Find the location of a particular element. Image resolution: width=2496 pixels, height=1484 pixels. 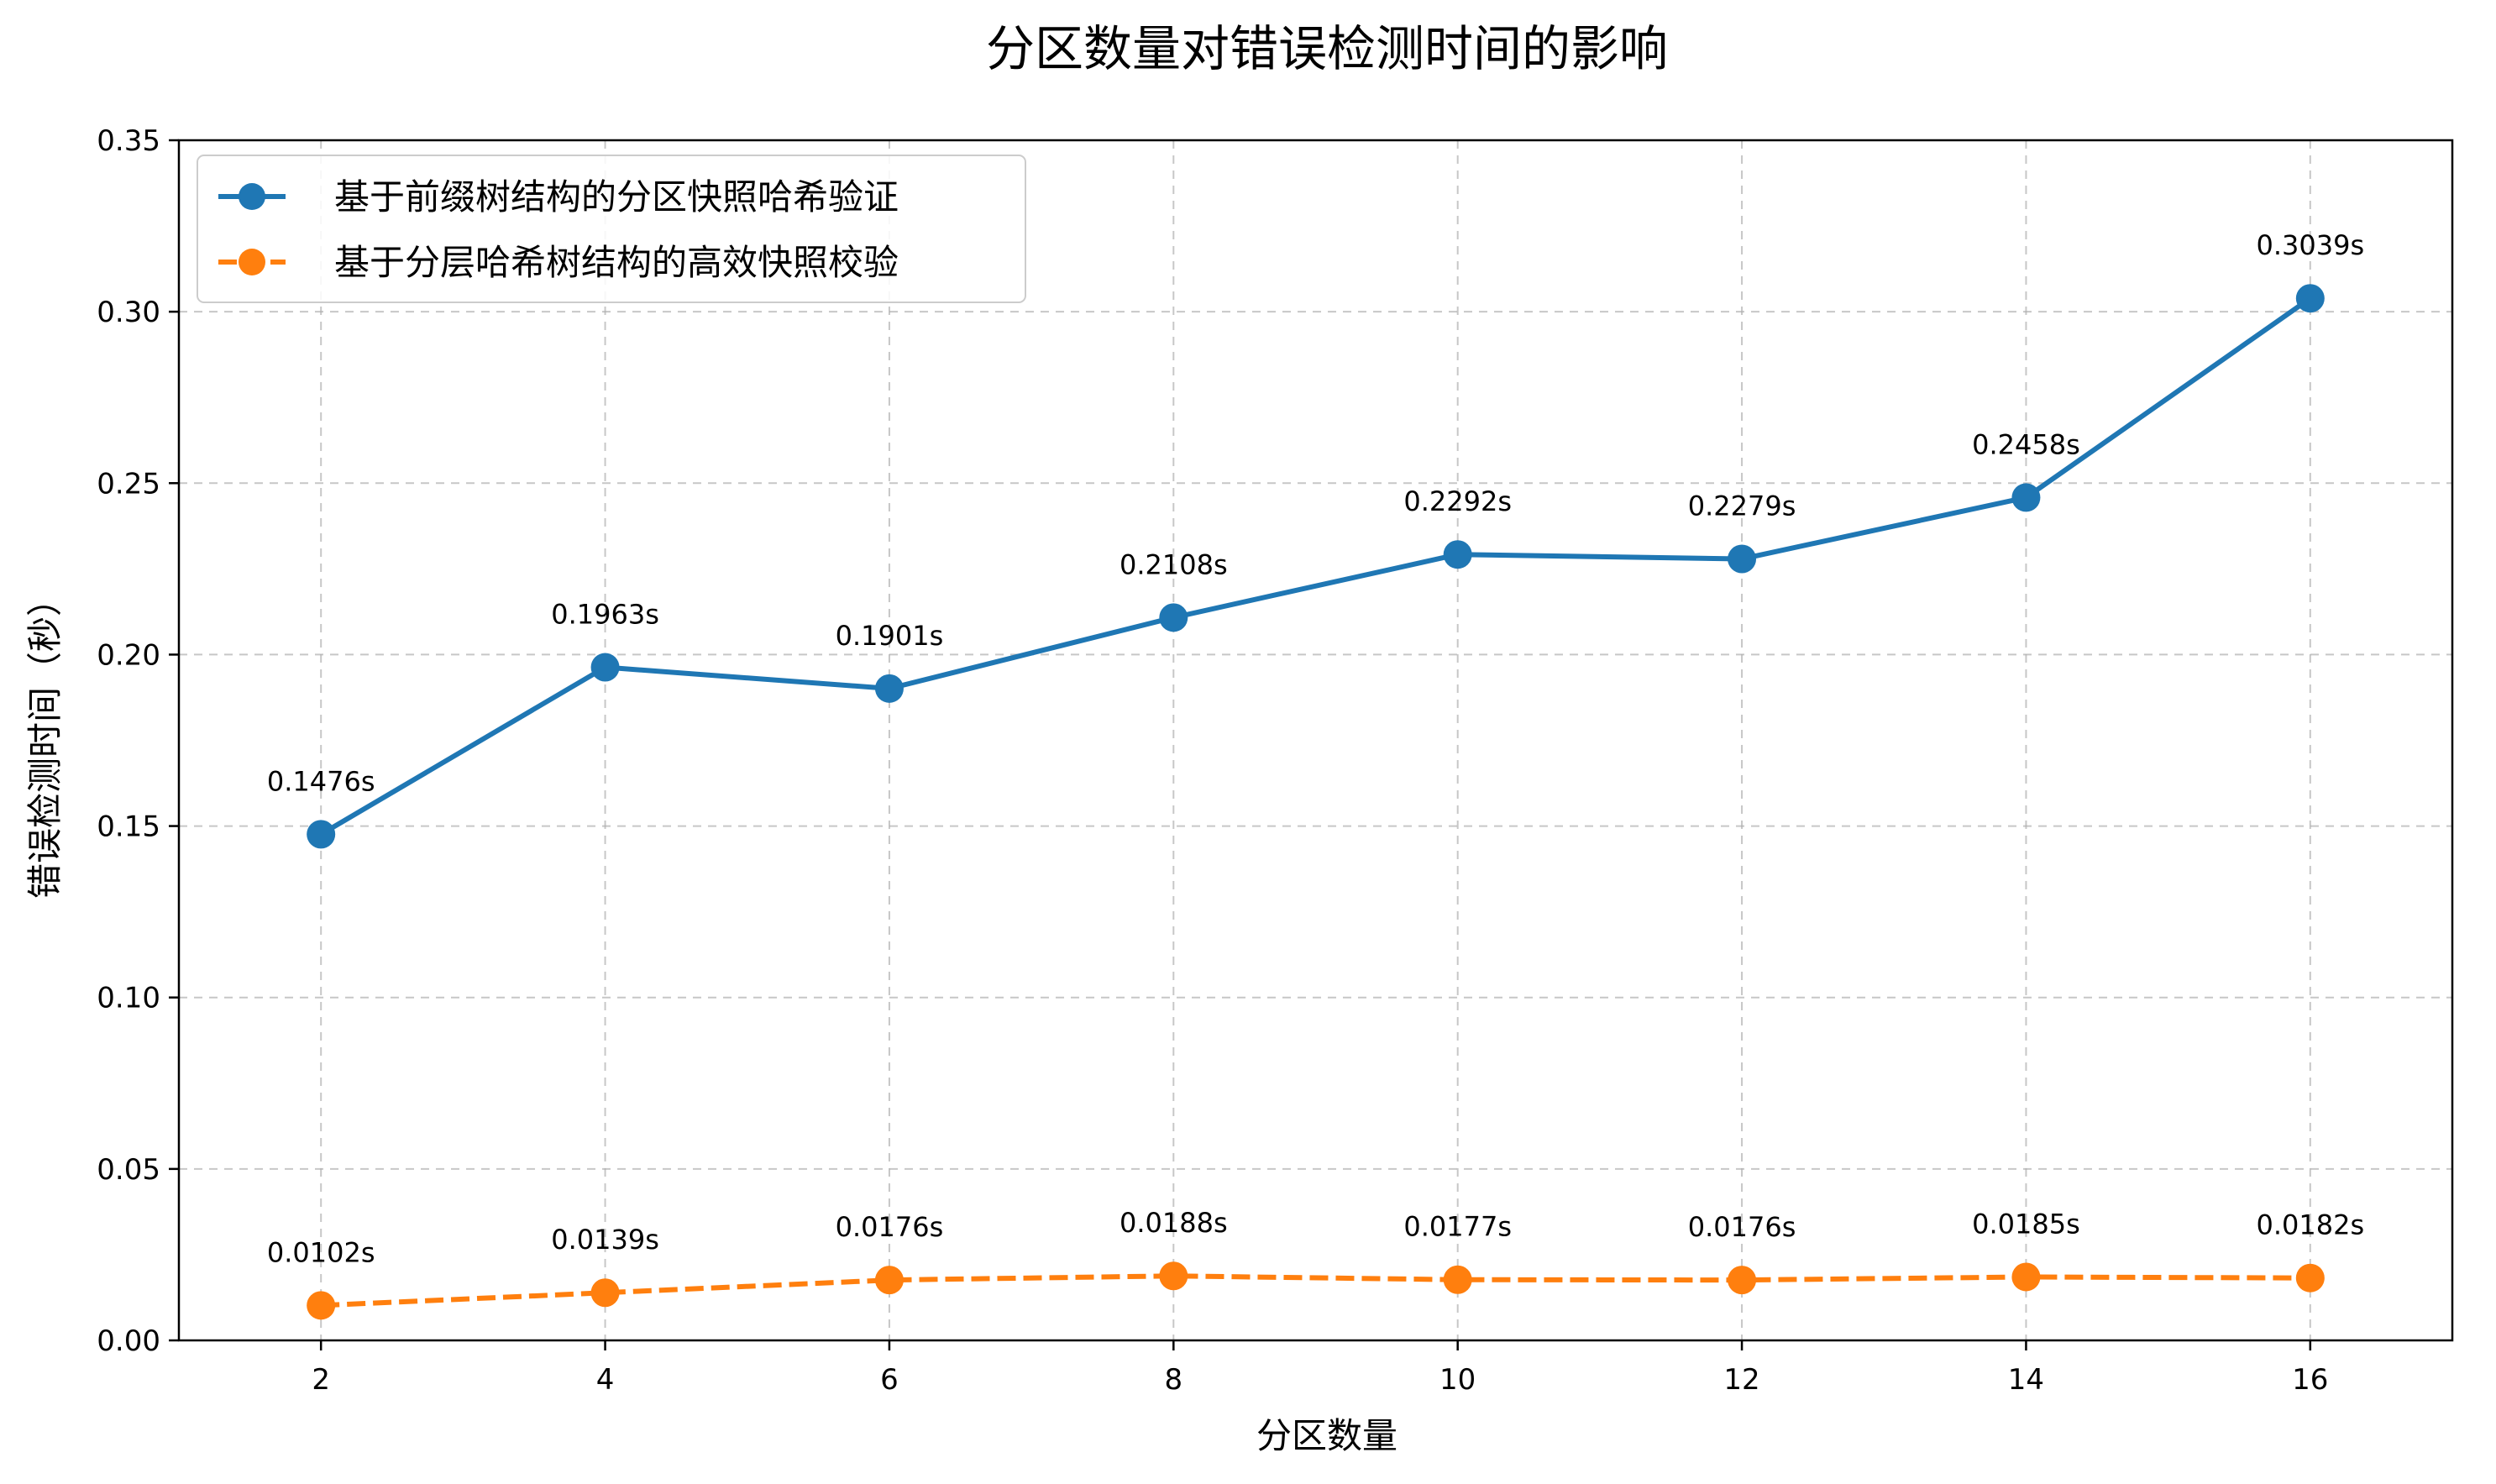

data-label: 0.2458s is located at coordinates (2026, 444).